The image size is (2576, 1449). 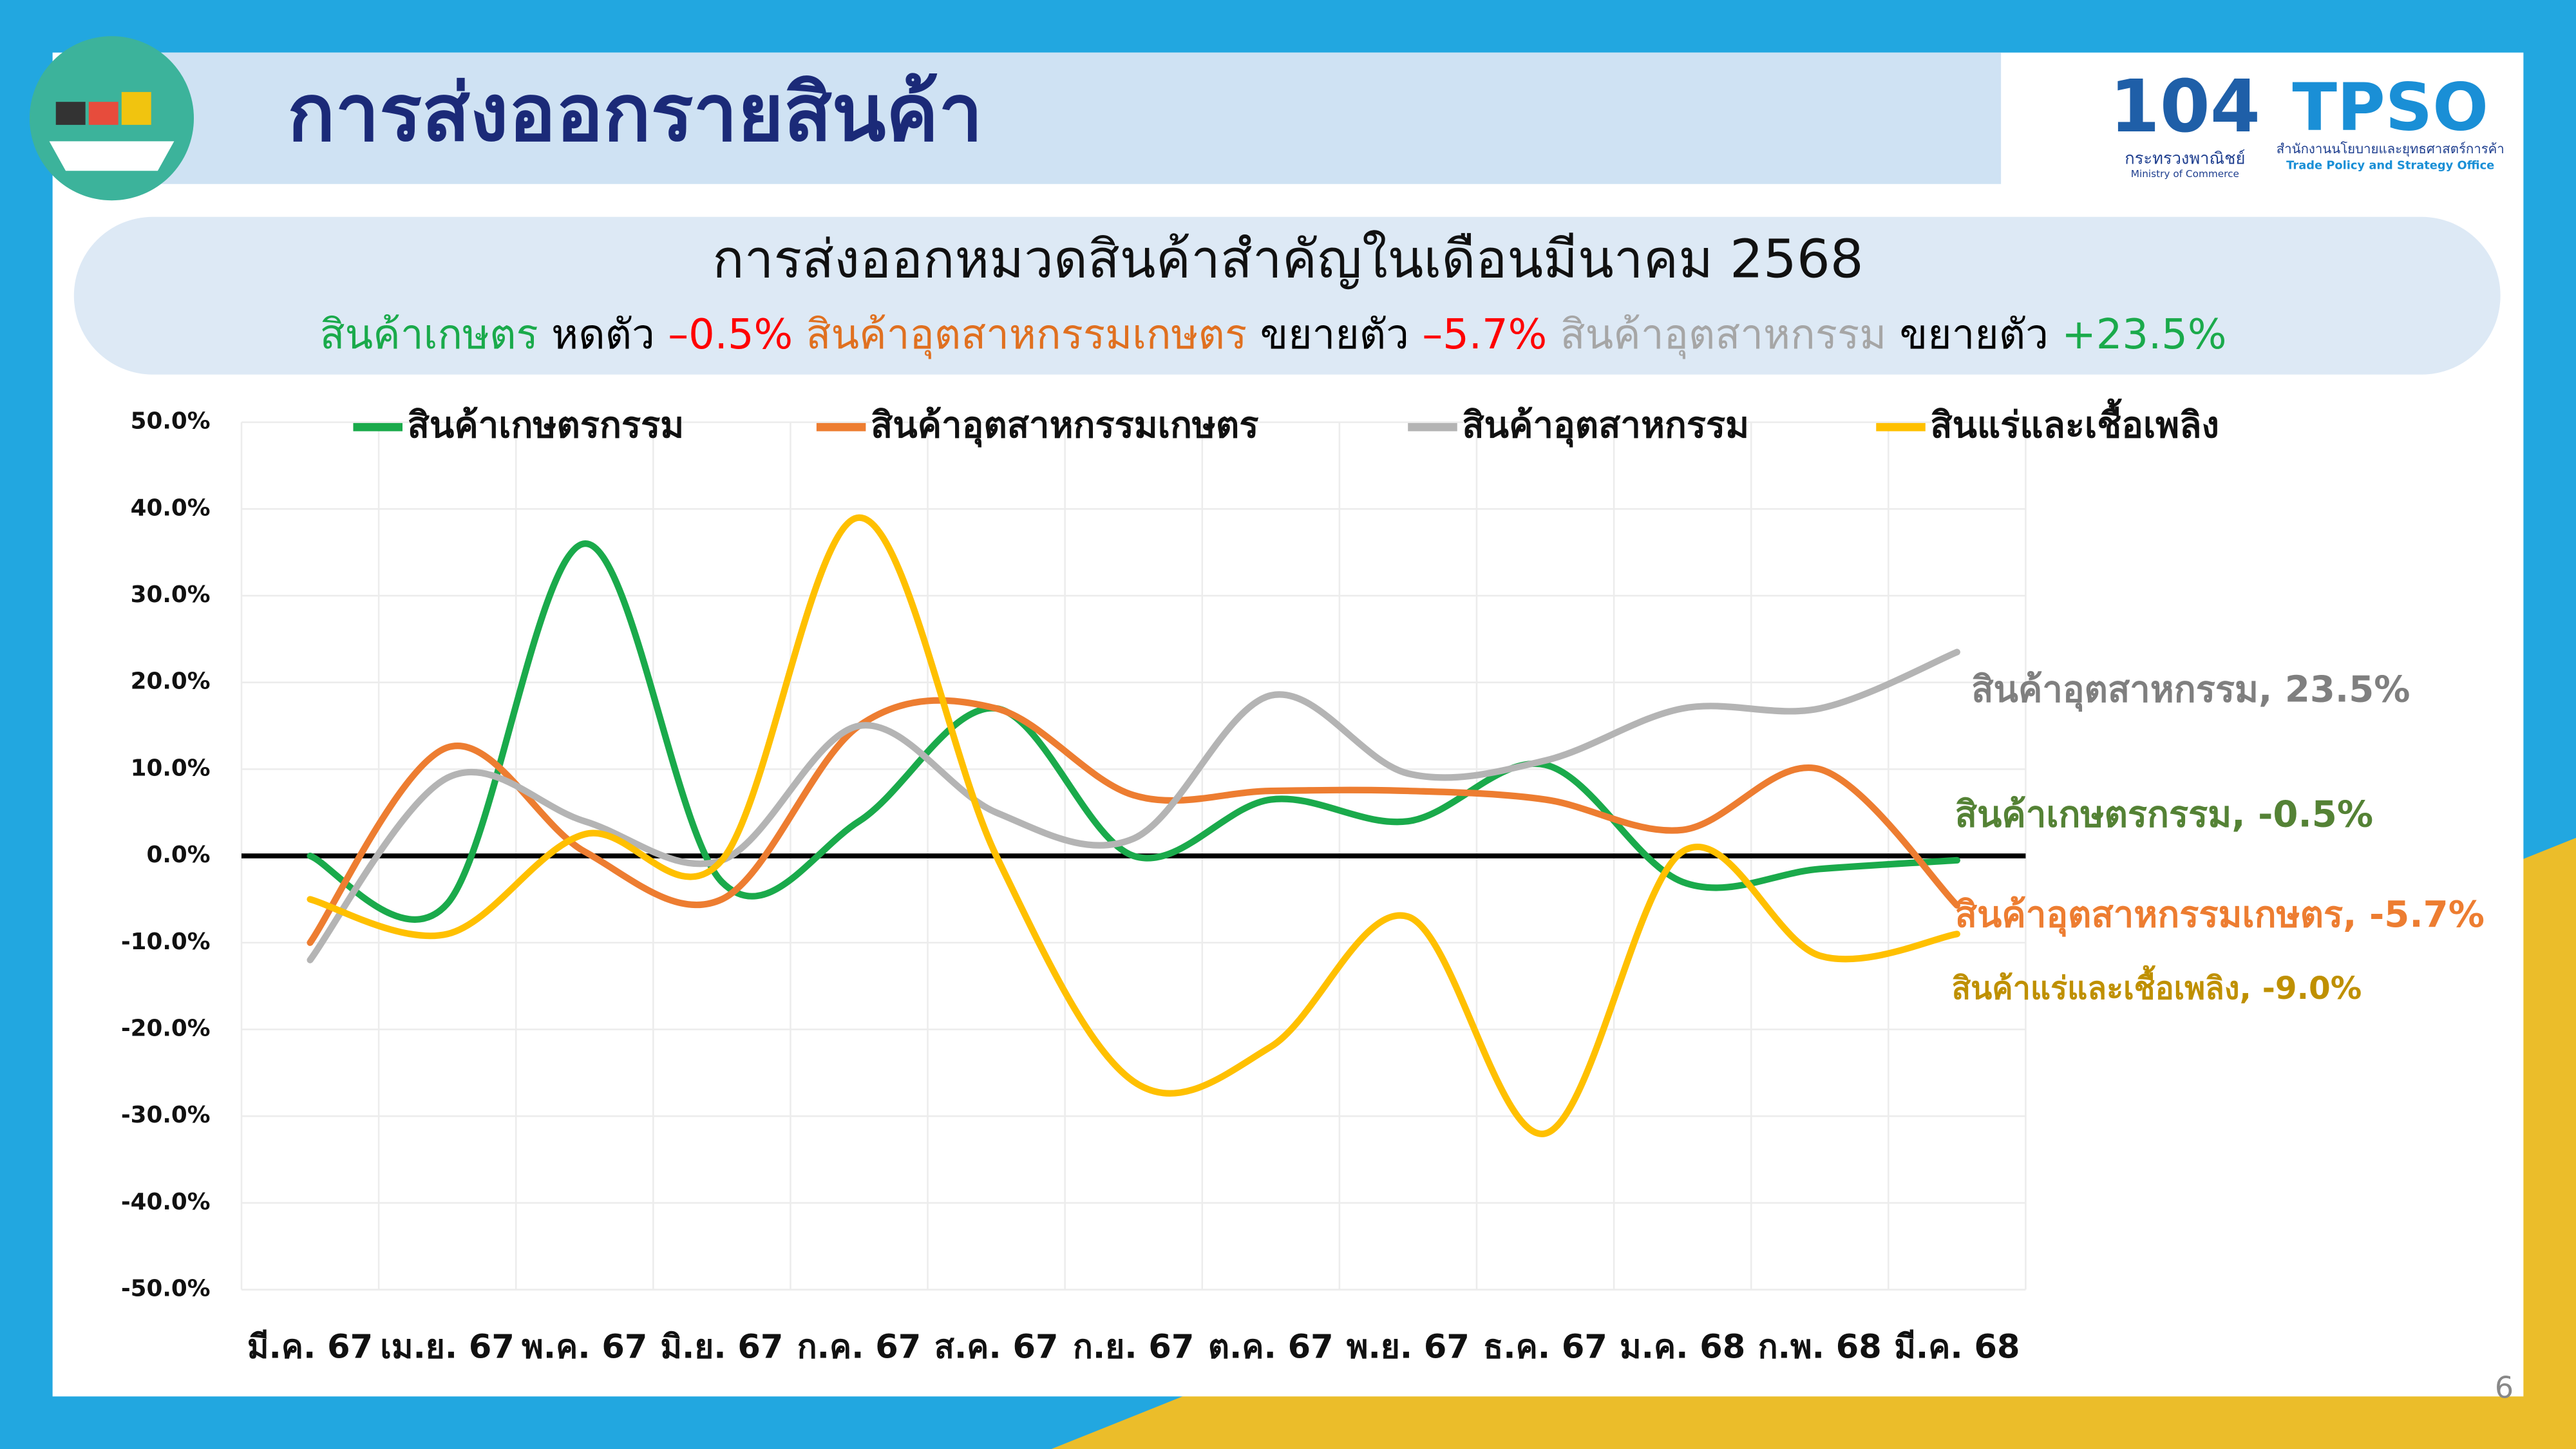 What do you see at coordinates (310, 1347) in the screenshot?
I see `x-tick-label: มี.ค. 67` at bounding box center [310, 1347].